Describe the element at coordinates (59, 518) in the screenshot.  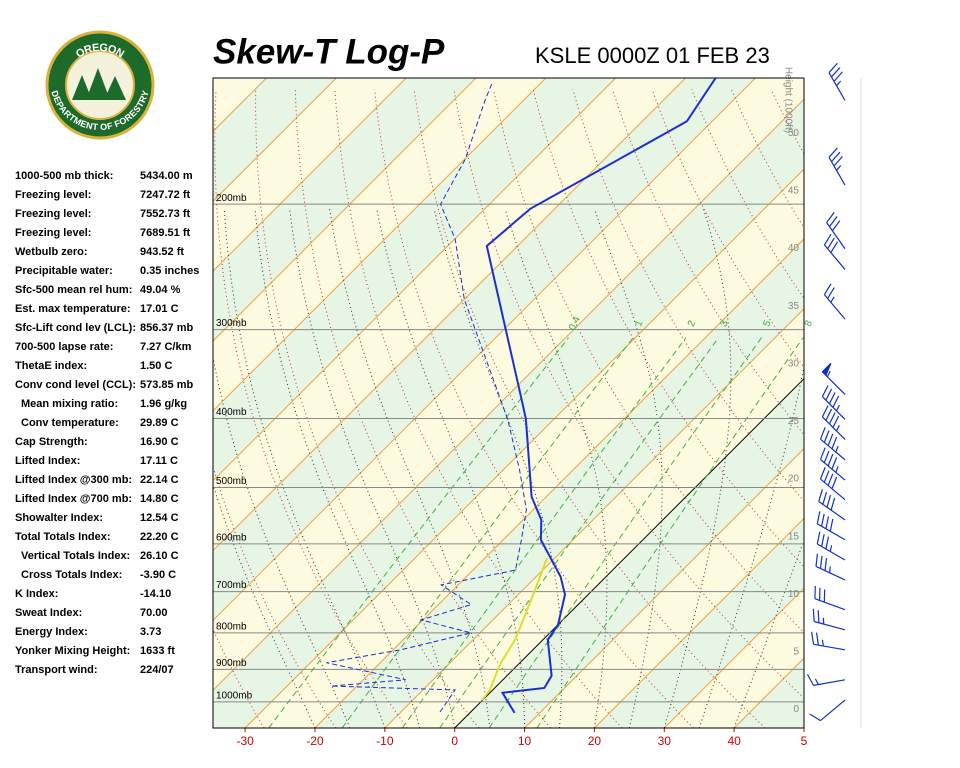
I see `stat-label: Showalter Index:` at that location.